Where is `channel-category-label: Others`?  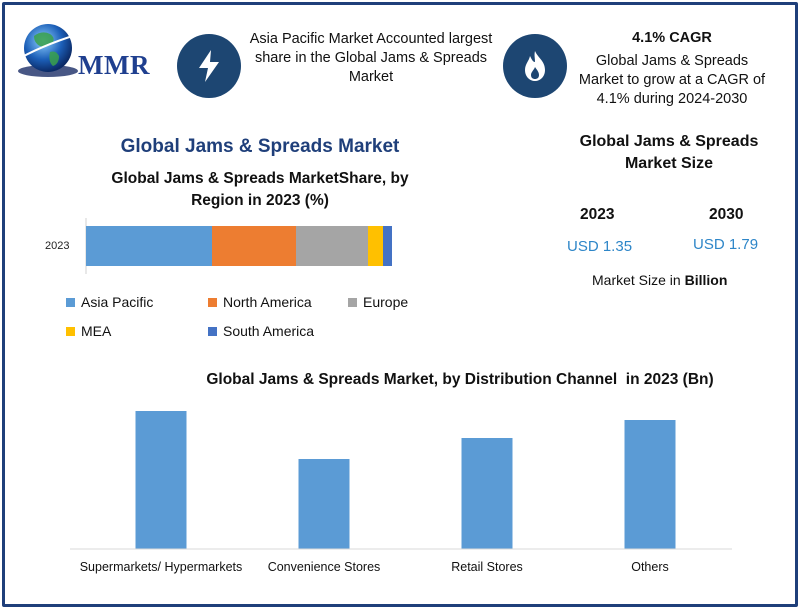
channel-category-label: Others is located at coordinates (650, 567).